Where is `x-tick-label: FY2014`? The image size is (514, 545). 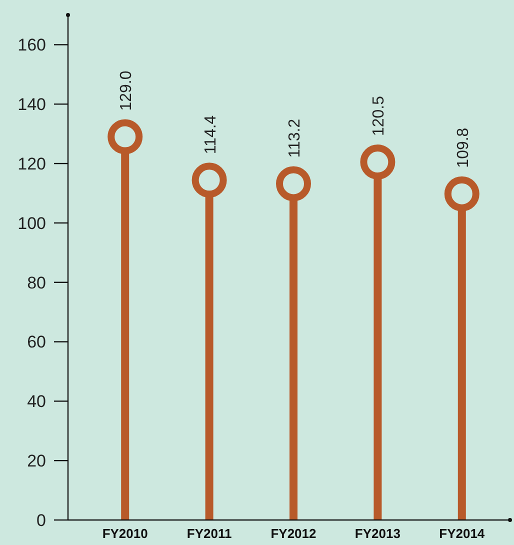 x-tick-label: FY2014 is located at coordinates (462, 533).